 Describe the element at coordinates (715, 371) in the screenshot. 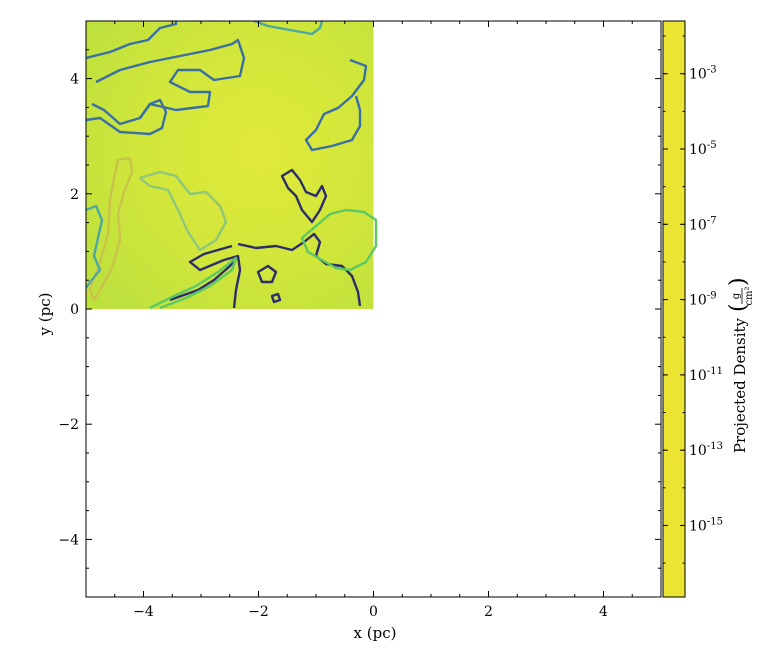

I see `colorbar-tick-exponent: -11` at that location.